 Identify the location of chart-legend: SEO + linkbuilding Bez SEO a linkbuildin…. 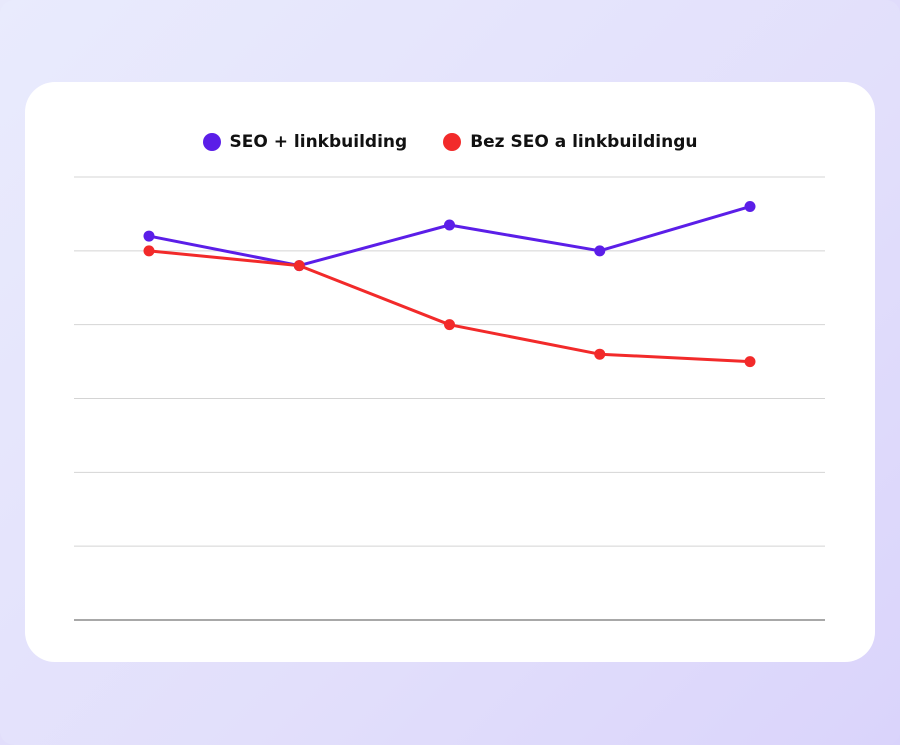
(450, 142).